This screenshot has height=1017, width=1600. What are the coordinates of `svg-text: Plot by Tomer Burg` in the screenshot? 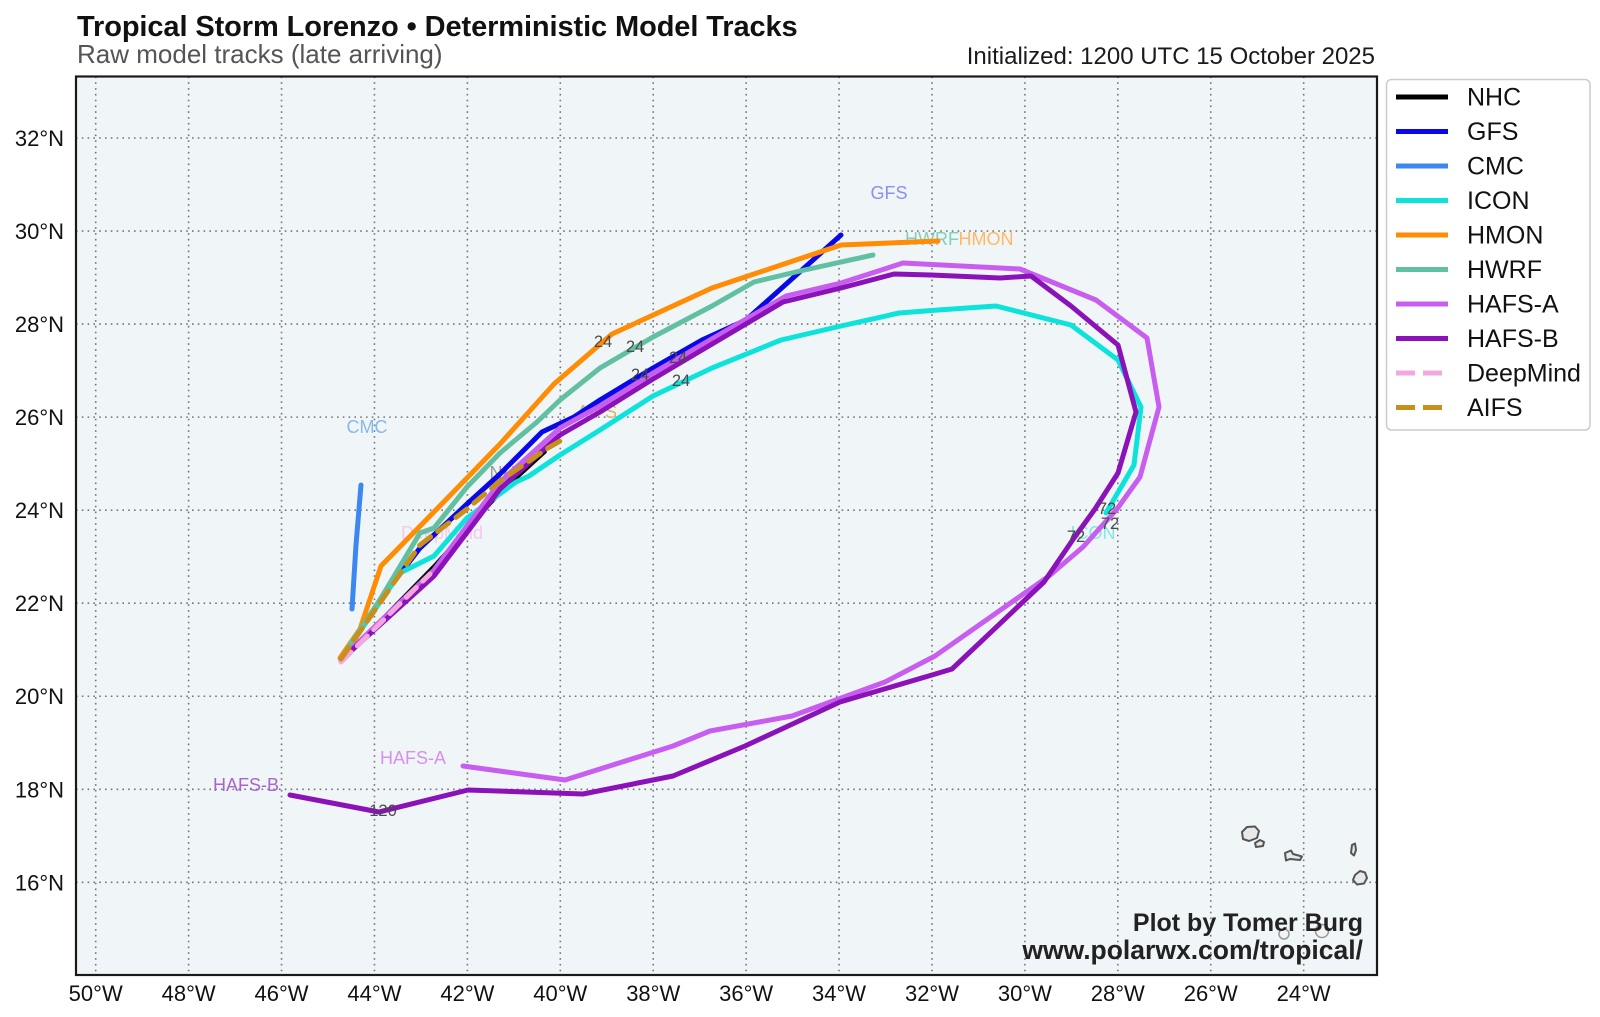 It's located at (1248, 923).